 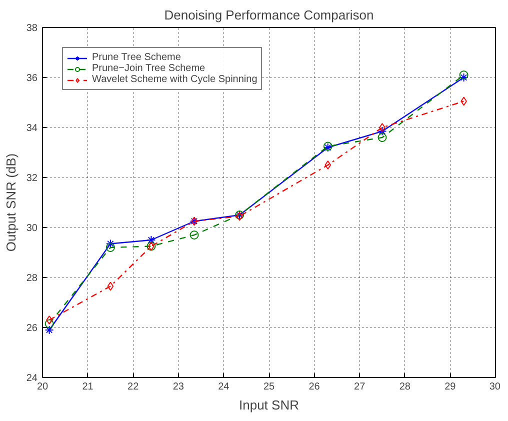 What do you see at coordinates (360, 387) in the screenshot?
I see `x-tick-label: 27` at bounding box center [360, 387].